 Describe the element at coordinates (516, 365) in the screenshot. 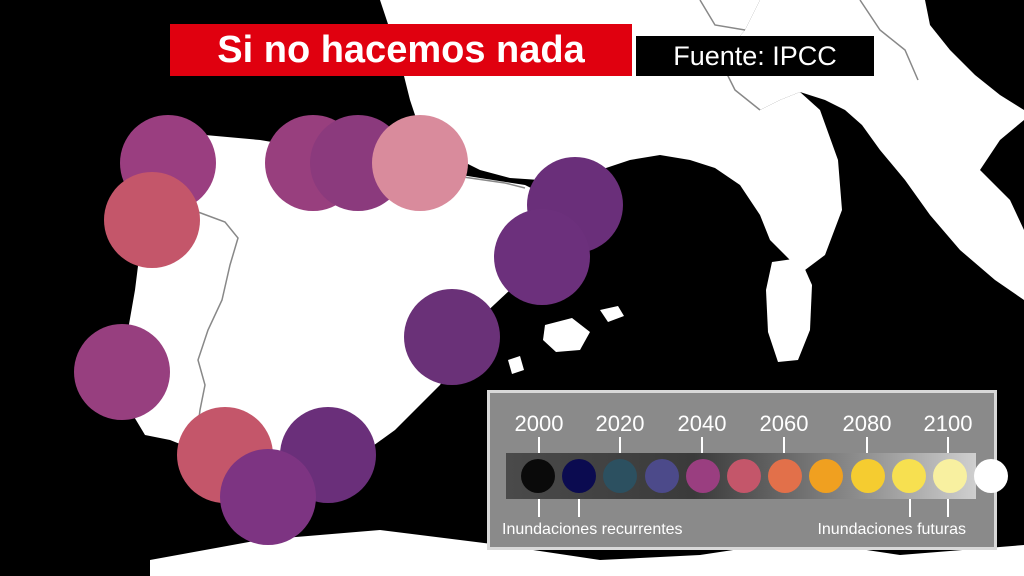

I see `ibiza-island` at that location.